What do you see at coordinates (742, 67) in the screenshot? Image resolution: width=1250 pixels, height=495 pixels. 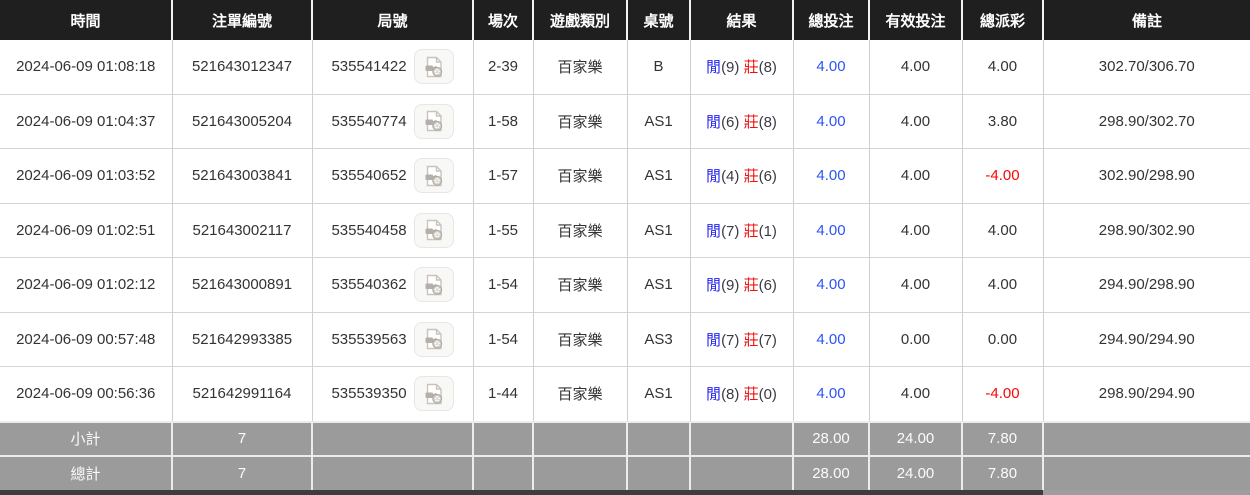 I see `cell-result: 閒(9) 莊(8)` at bounding box center [742, 67].